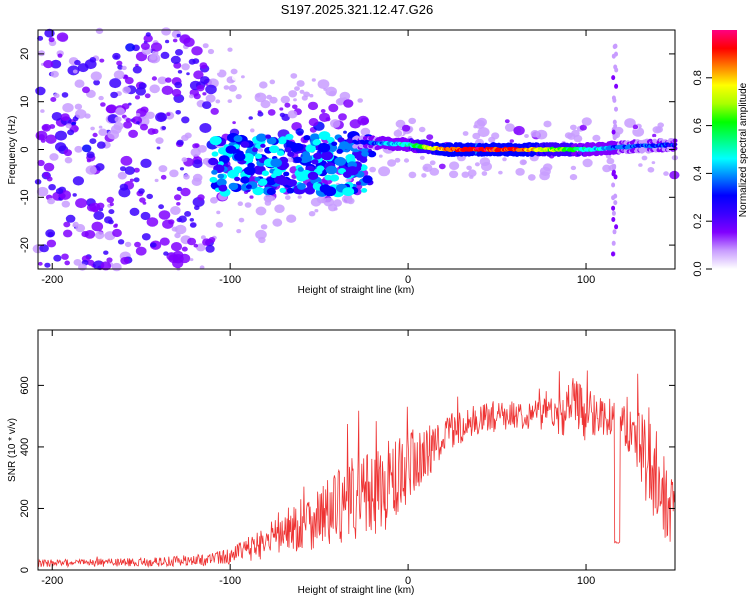 The width and height of the screenshot is (750, 600). I want to click on colorbar-tick-label: 0.6, so click(698, 125).